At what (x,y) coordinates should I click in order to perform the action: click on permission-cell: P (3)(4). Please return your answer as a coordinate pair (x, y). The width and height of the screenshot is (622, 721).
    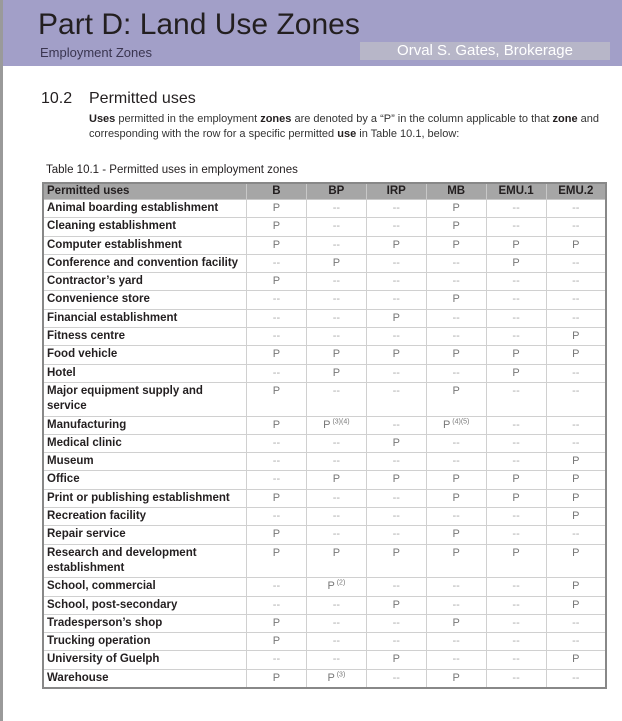
    Looking at the image, I should click on (336, 425).